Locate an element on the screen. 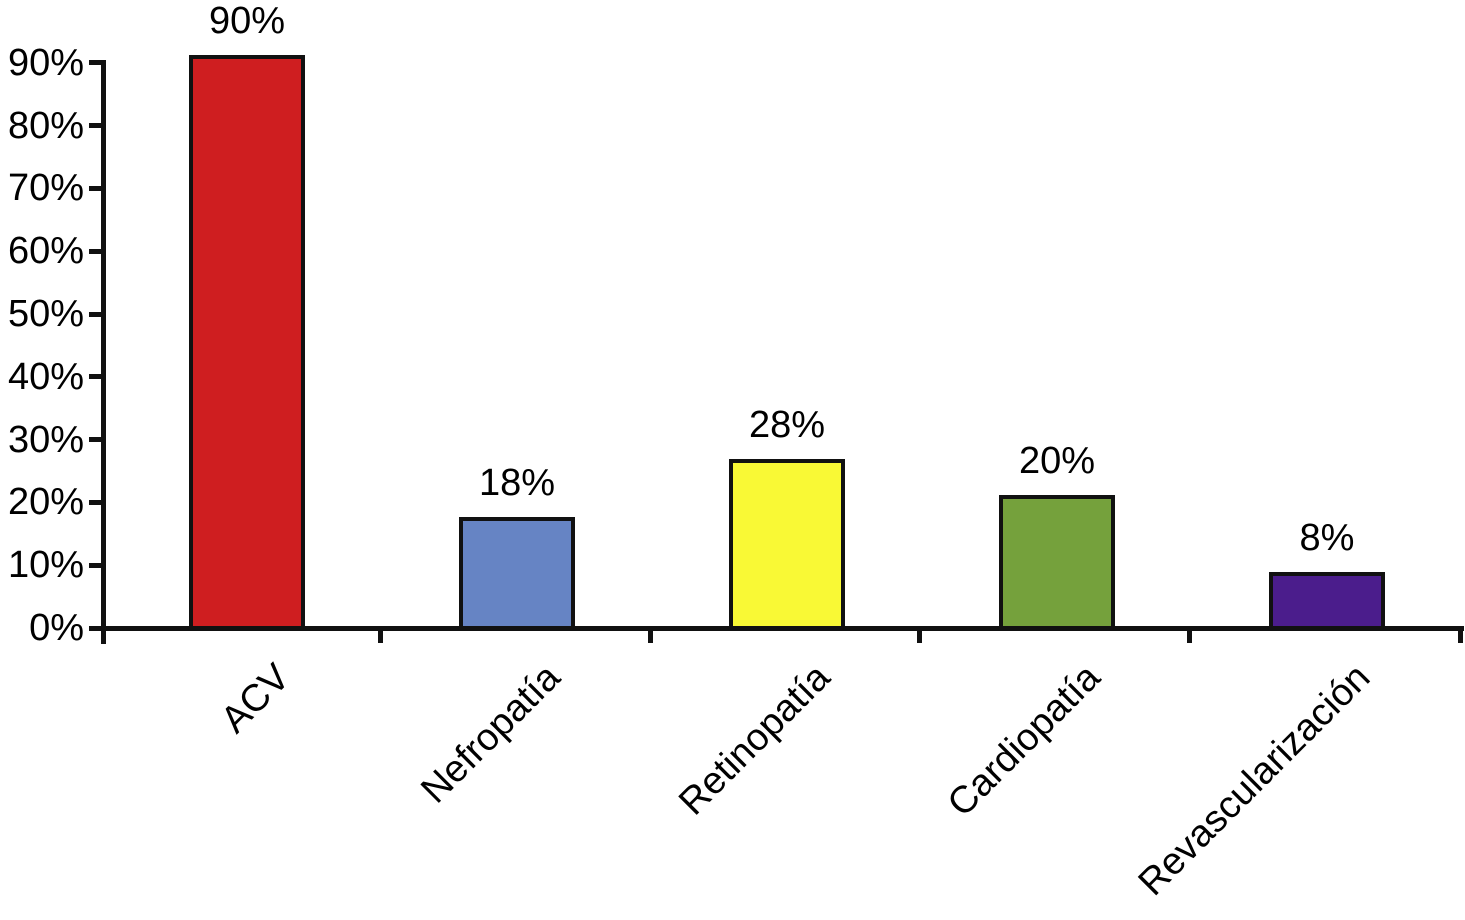 This screenshot has height=920, width=1465. y-tick-label: 0% is located at coordinates (56, 628).